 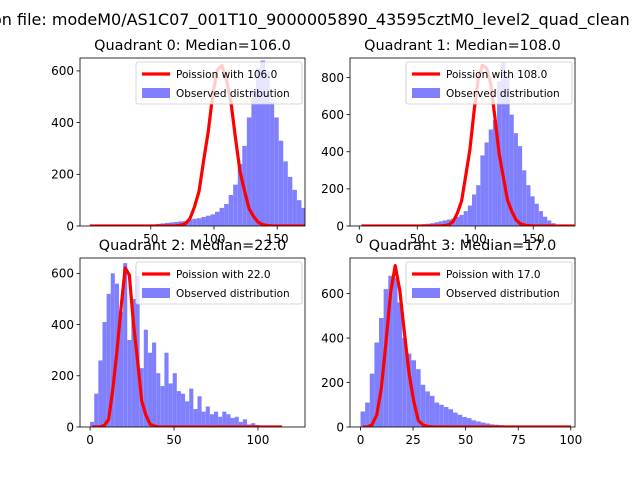 I want to click on legend: Poission with 22.0 Observed distribution, so click(x=219, y=283).